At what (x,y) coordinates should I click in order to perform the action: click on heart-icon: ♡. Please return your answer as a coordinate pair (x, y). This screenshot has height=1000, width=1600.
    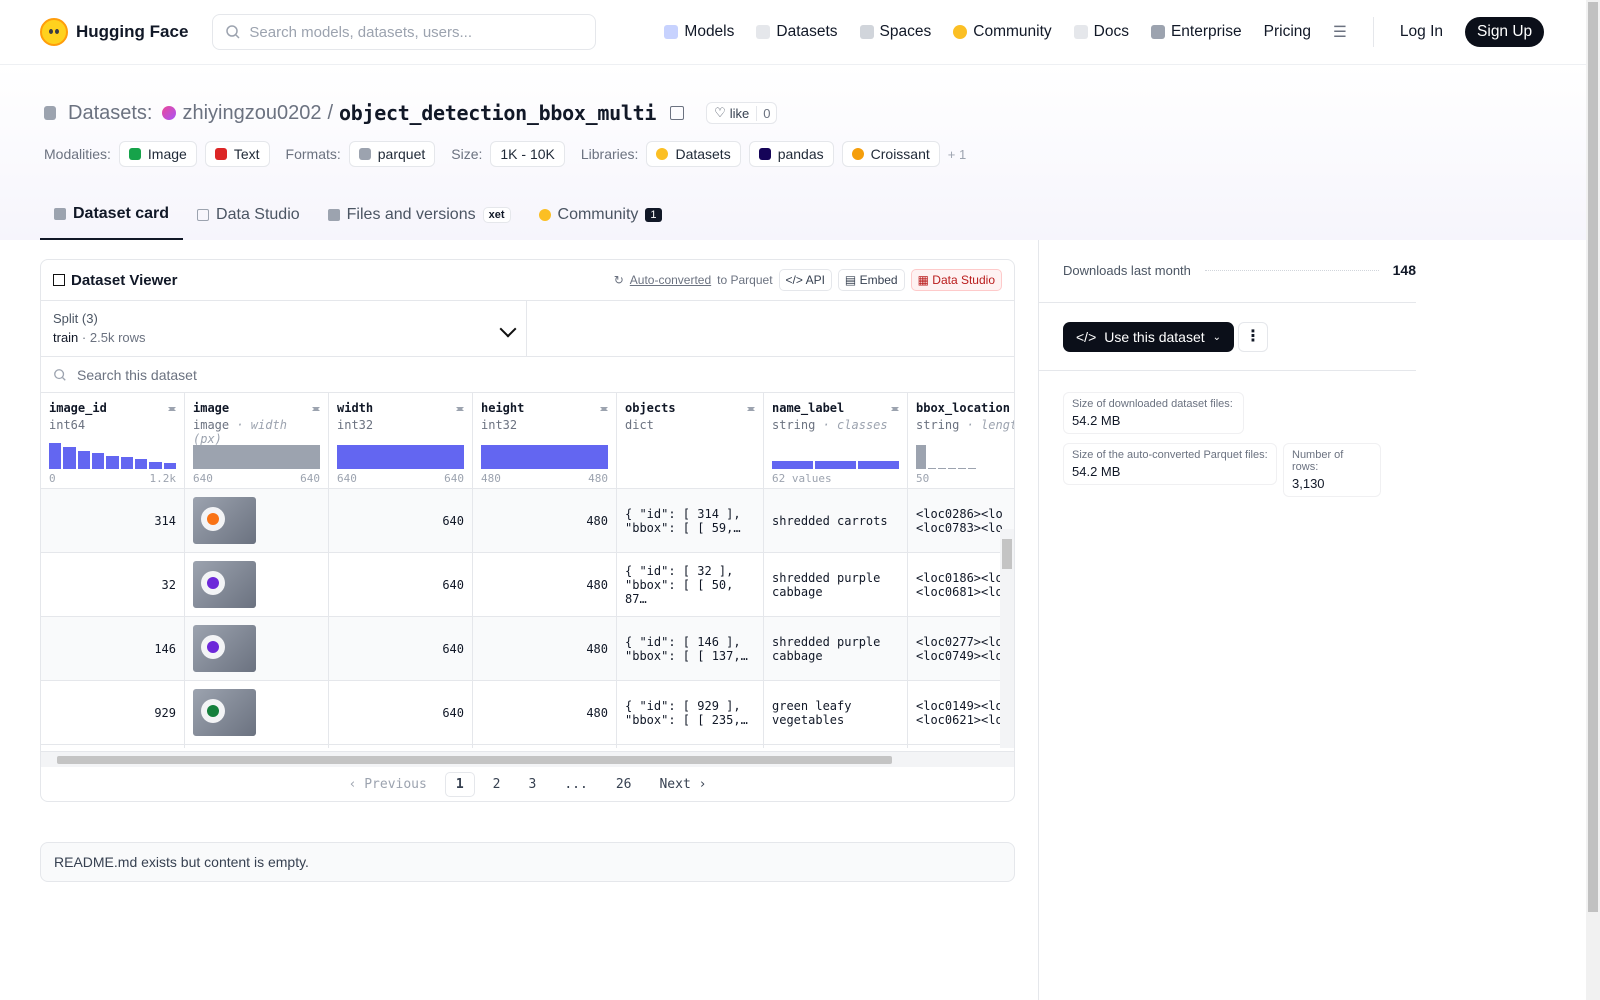
    Looking at the image, I should click on (720, 112).